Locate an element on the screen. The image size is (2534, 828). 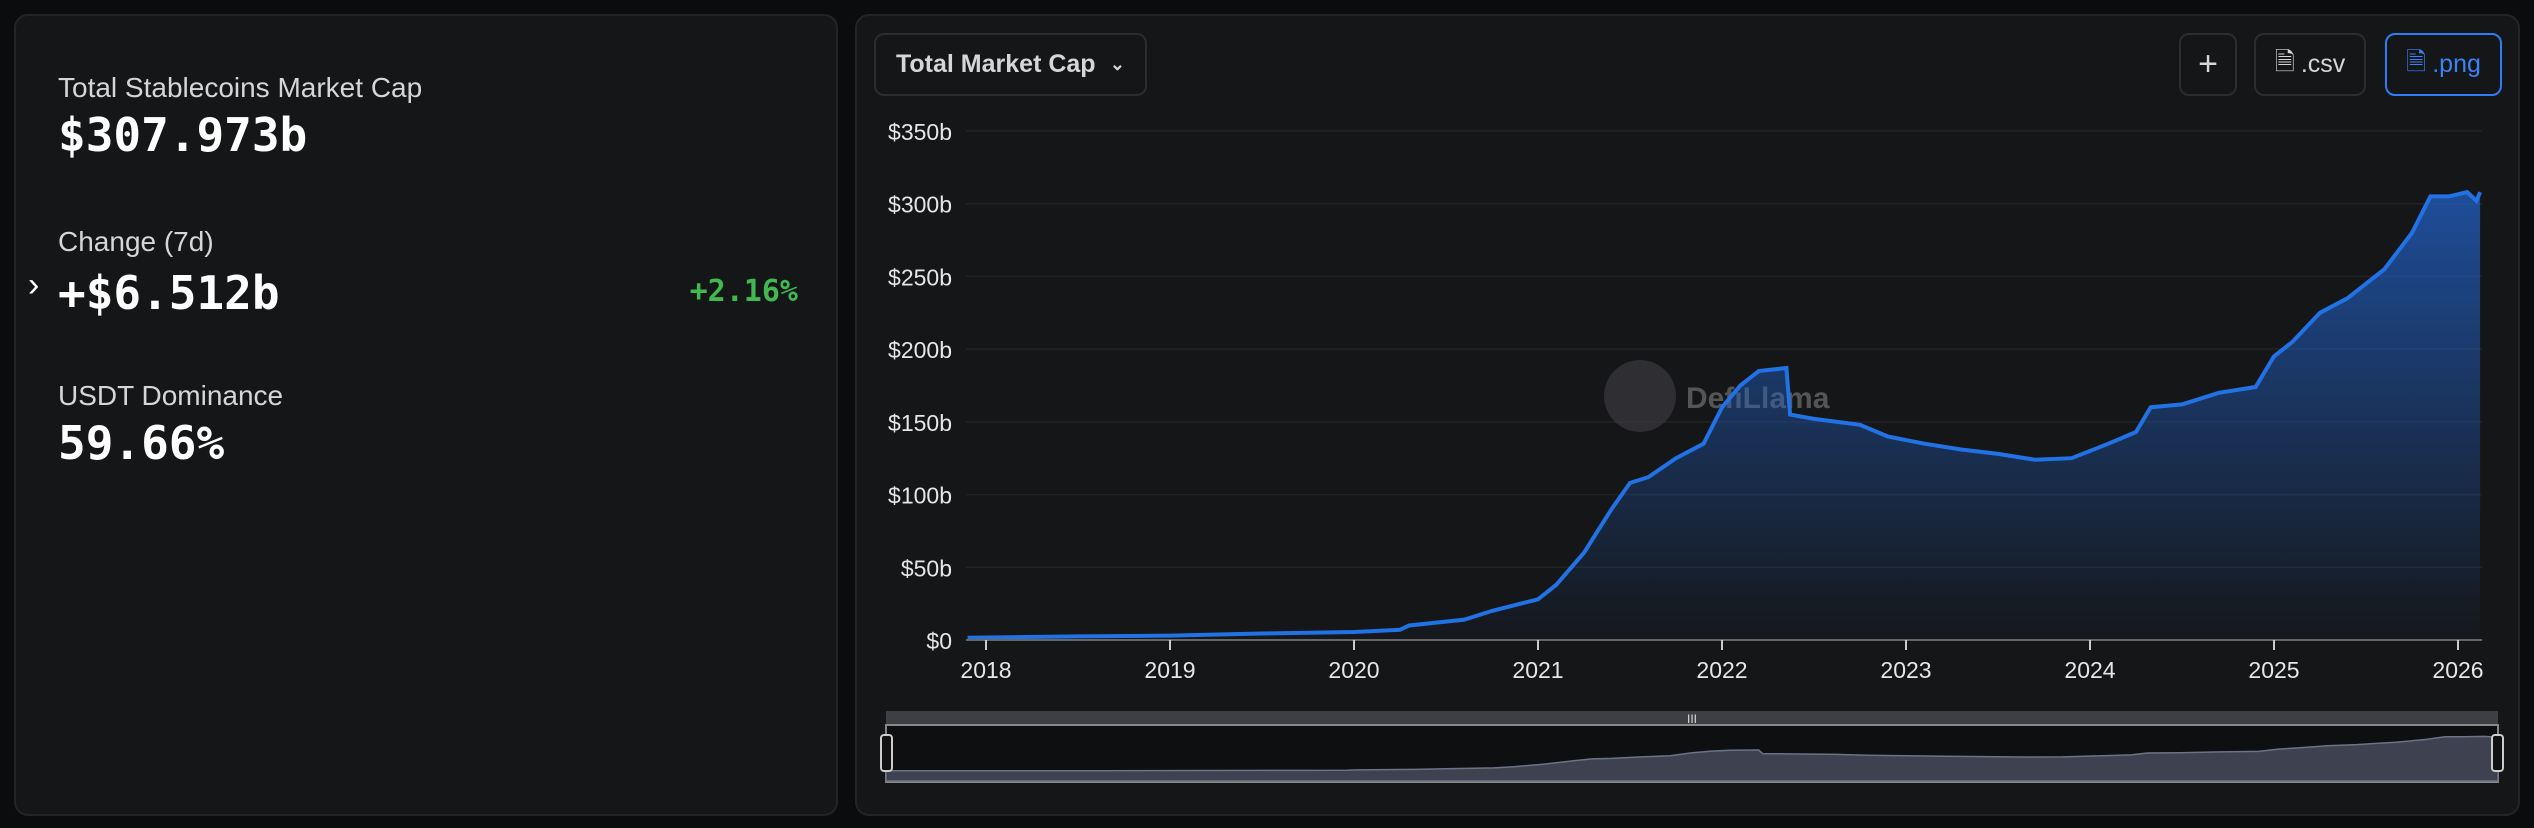
range-navigator: III is located at coordinates (1692, 747).